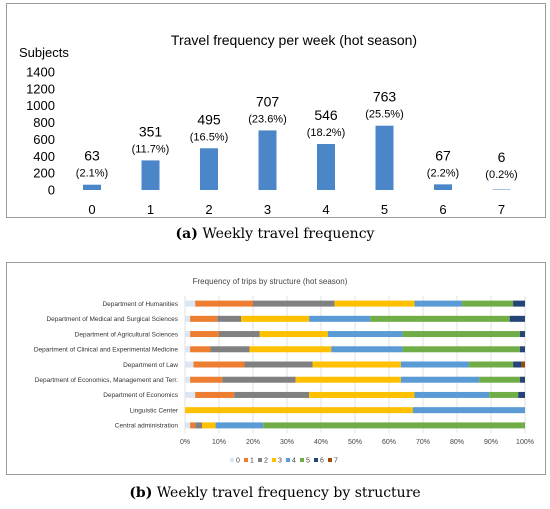  Describe the element at coordinates (267, 209) in the screenshot. I see `chart-a-x-tick-label: 3` at that location.